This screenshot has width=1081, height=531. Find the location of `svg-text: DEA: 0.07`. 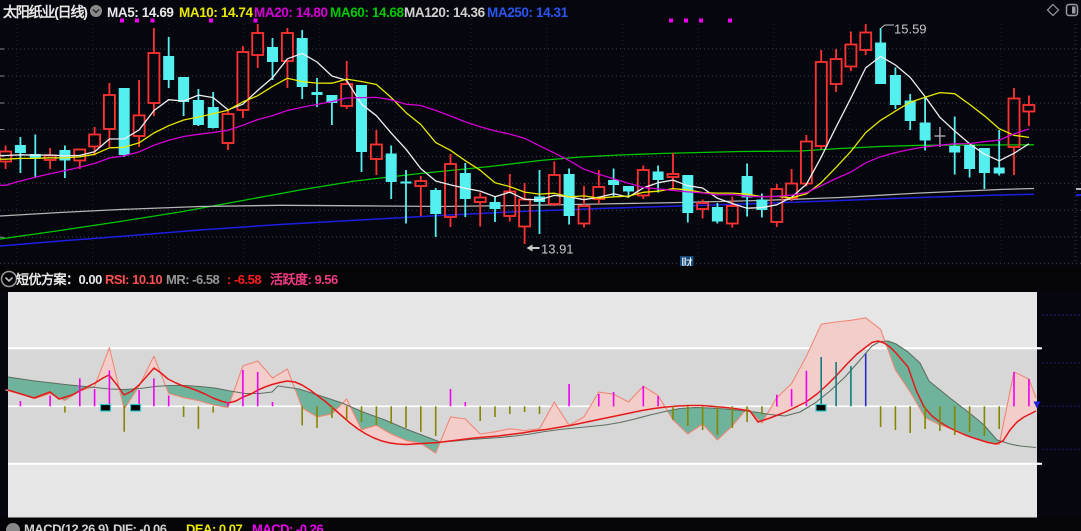

svg-text: DEA: 0.07 is located at coordinates (214, 526).